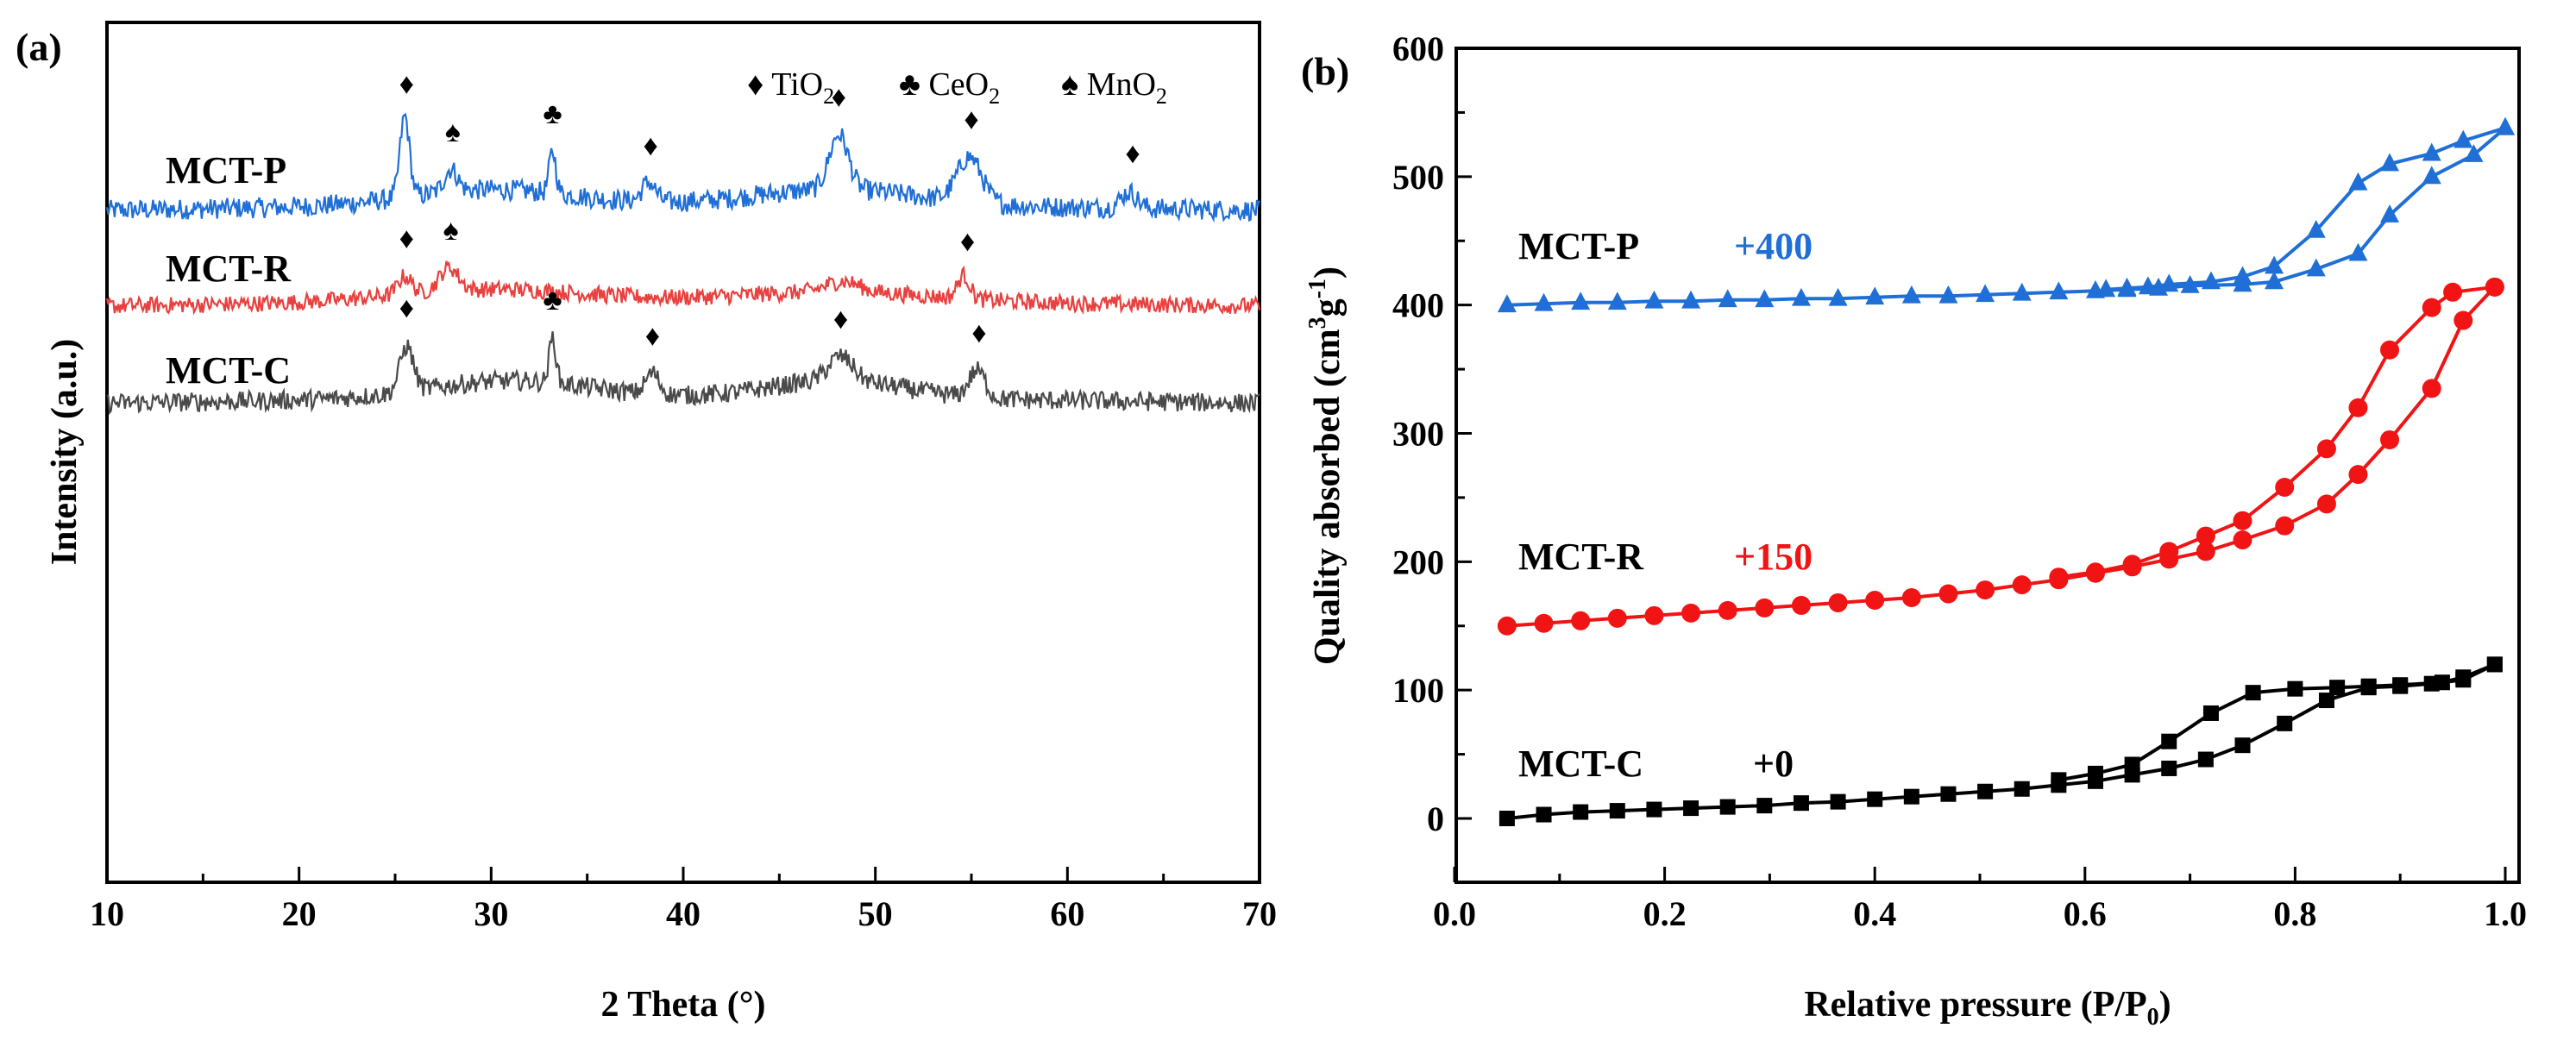 The image size is (2576, 1047). Describe the element at coordinates (683, 900) in the screenshot. I see `plot-a-x-ticks: 10 20 30 40 50 60 70` at that location.